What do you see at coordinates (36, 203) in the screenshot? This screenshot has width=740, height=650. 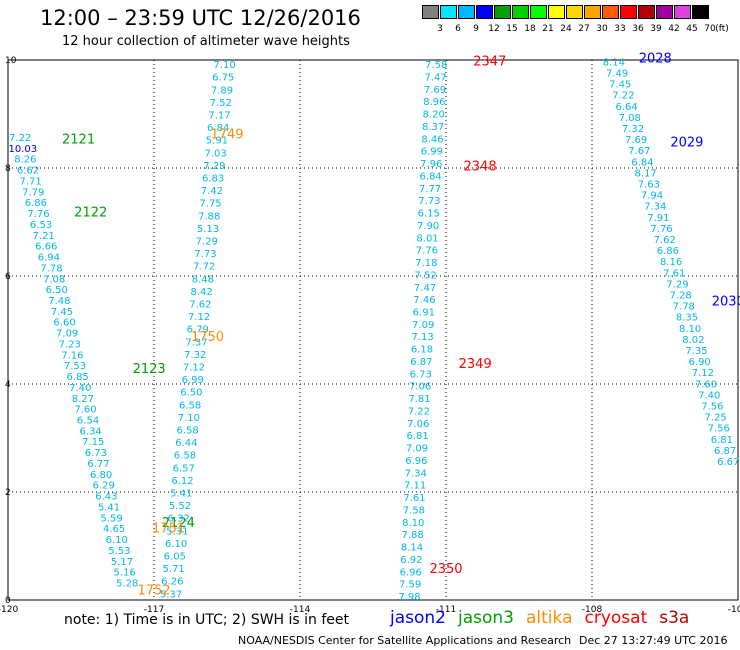 I see `wave-height-value: 6.86` at bounding box center [36, 203].